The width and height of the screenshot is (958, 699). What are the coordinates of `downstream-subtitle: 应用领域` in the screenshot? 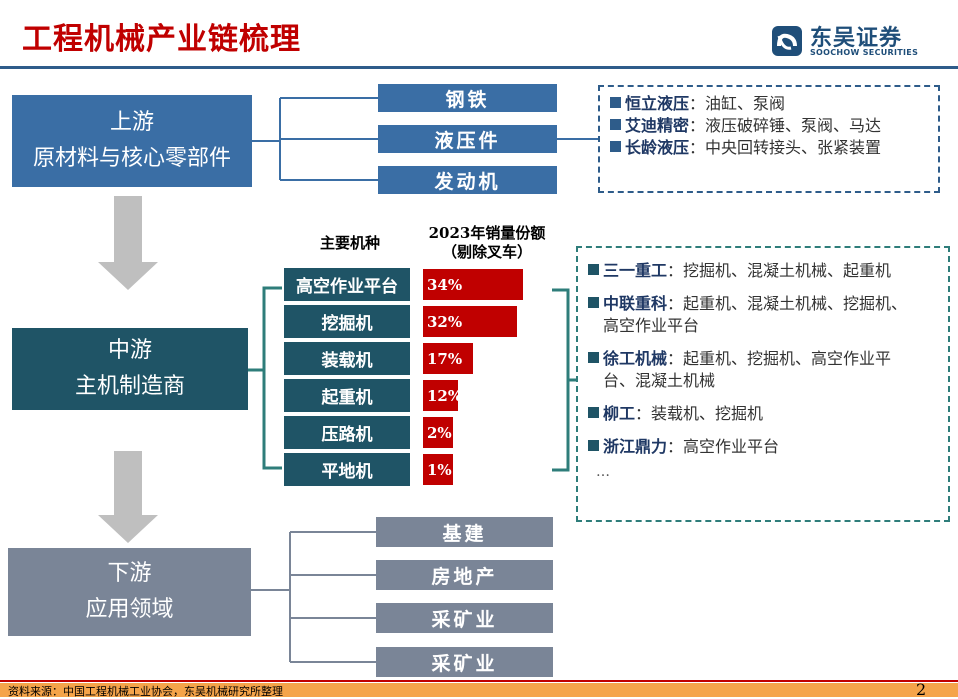 It's located at (129, 609).